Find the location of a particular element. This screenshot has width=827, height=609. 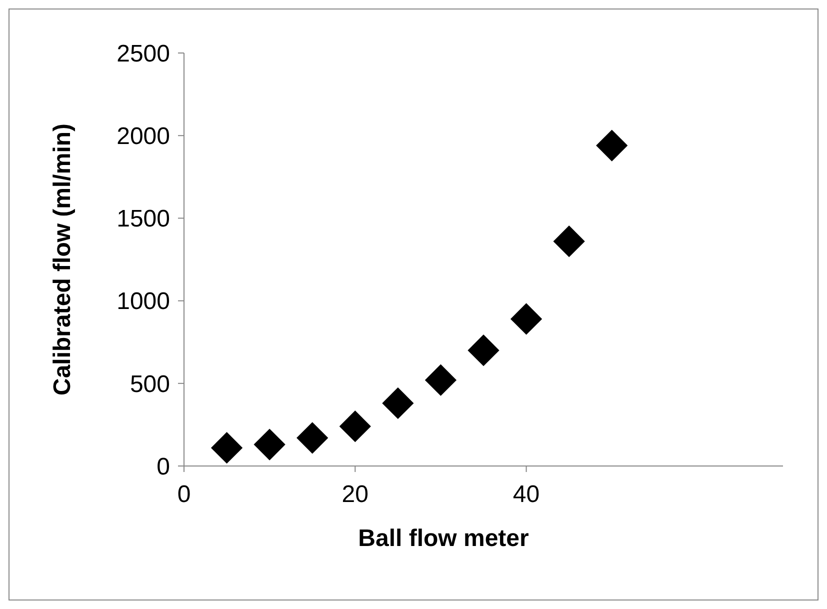

y-tick-label: 0 is located at coordinates (163, 466).